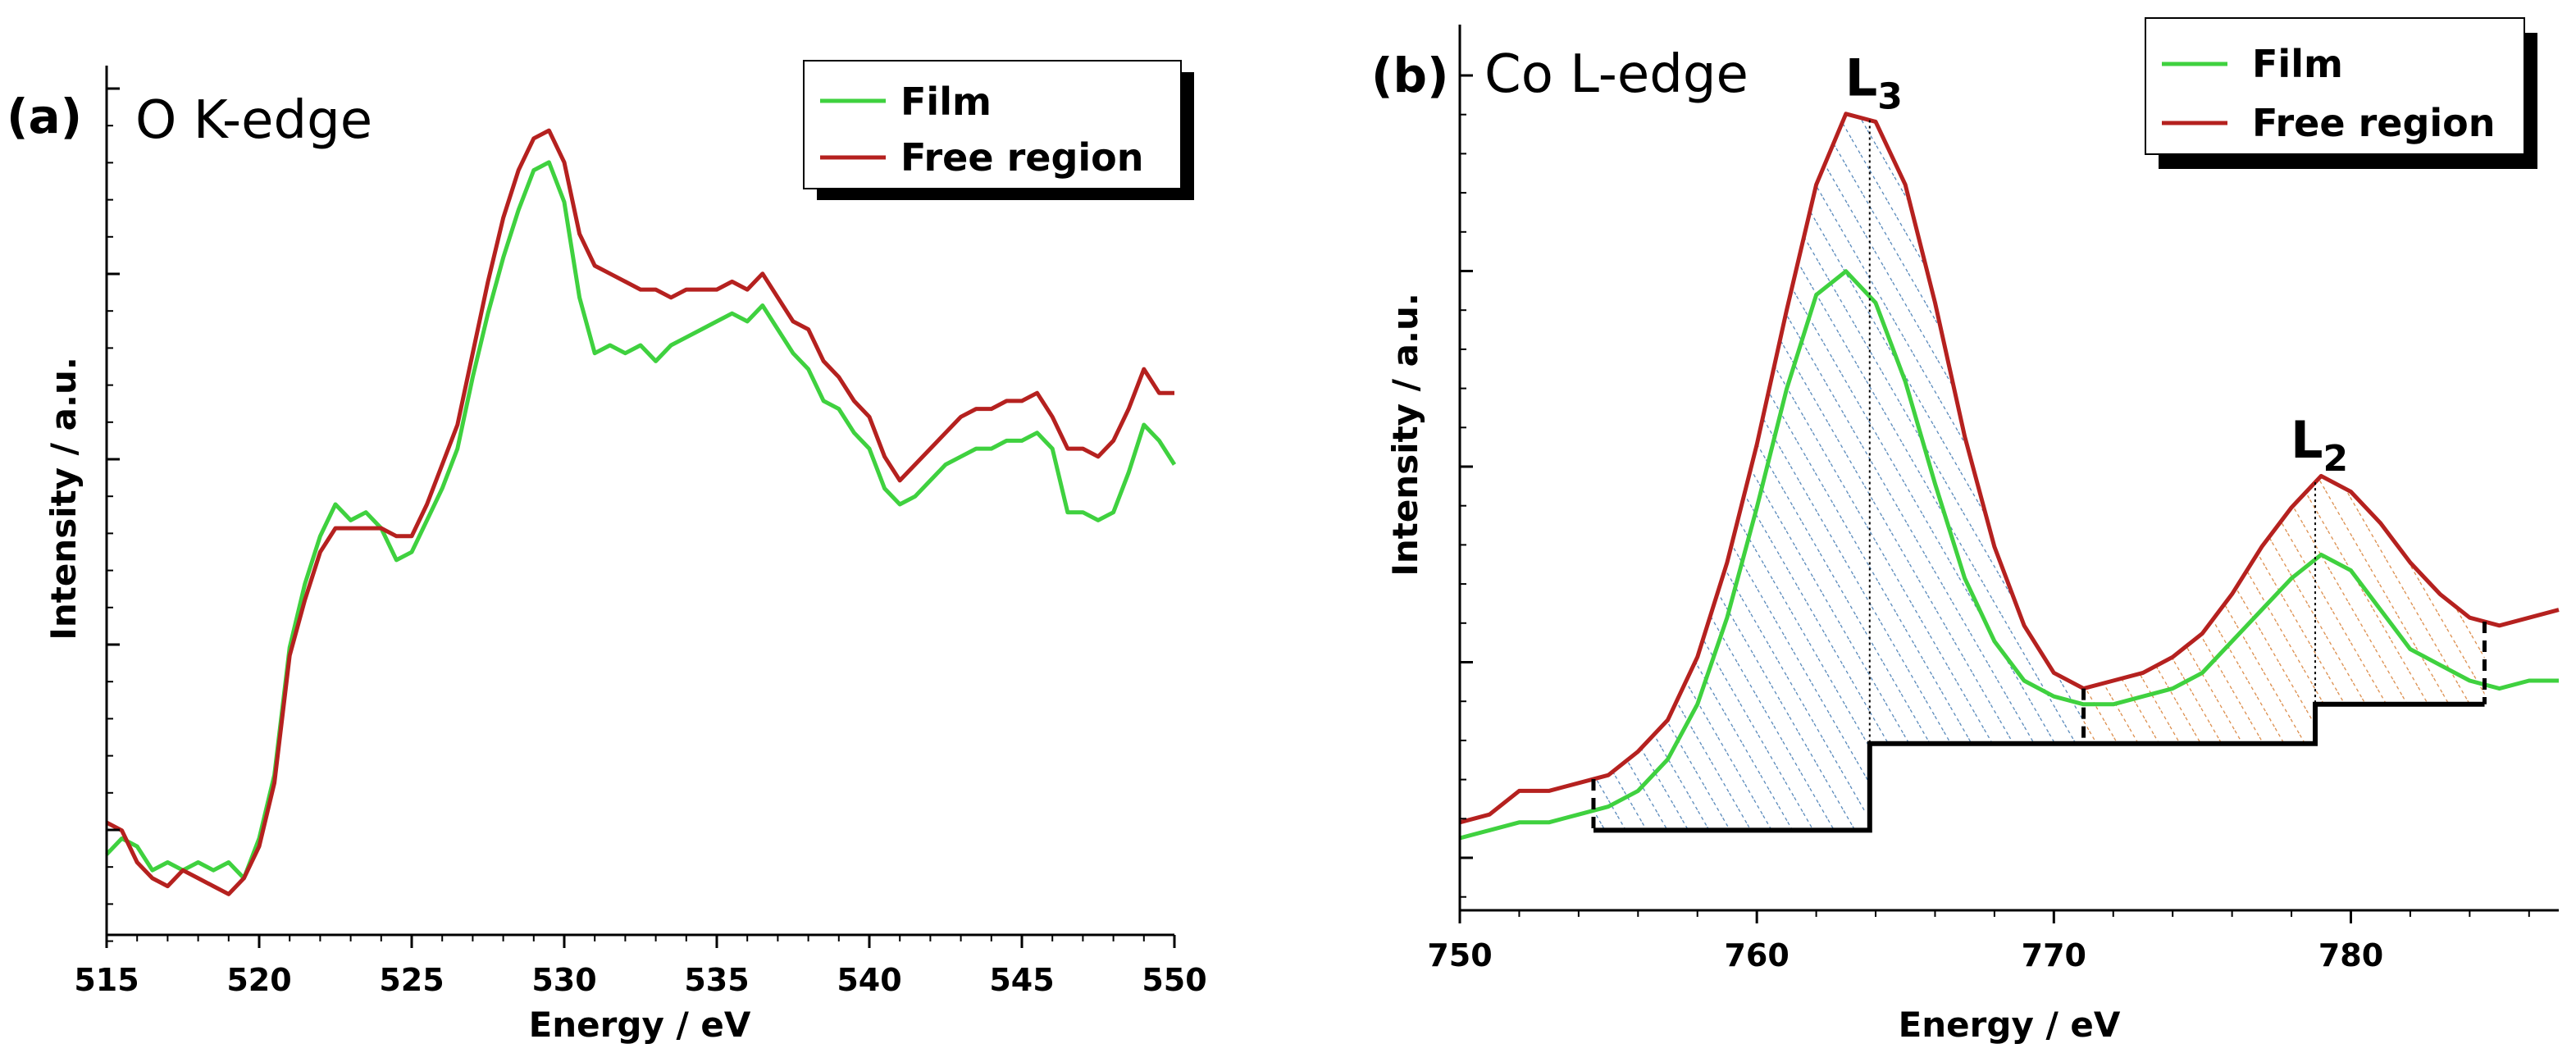 The image size is (2576, 1062). What do you see at coordinates (1616, 74) in the screenshot?
I see `panel-b-title: Co L-edge` at bounding box center [1616, 74].